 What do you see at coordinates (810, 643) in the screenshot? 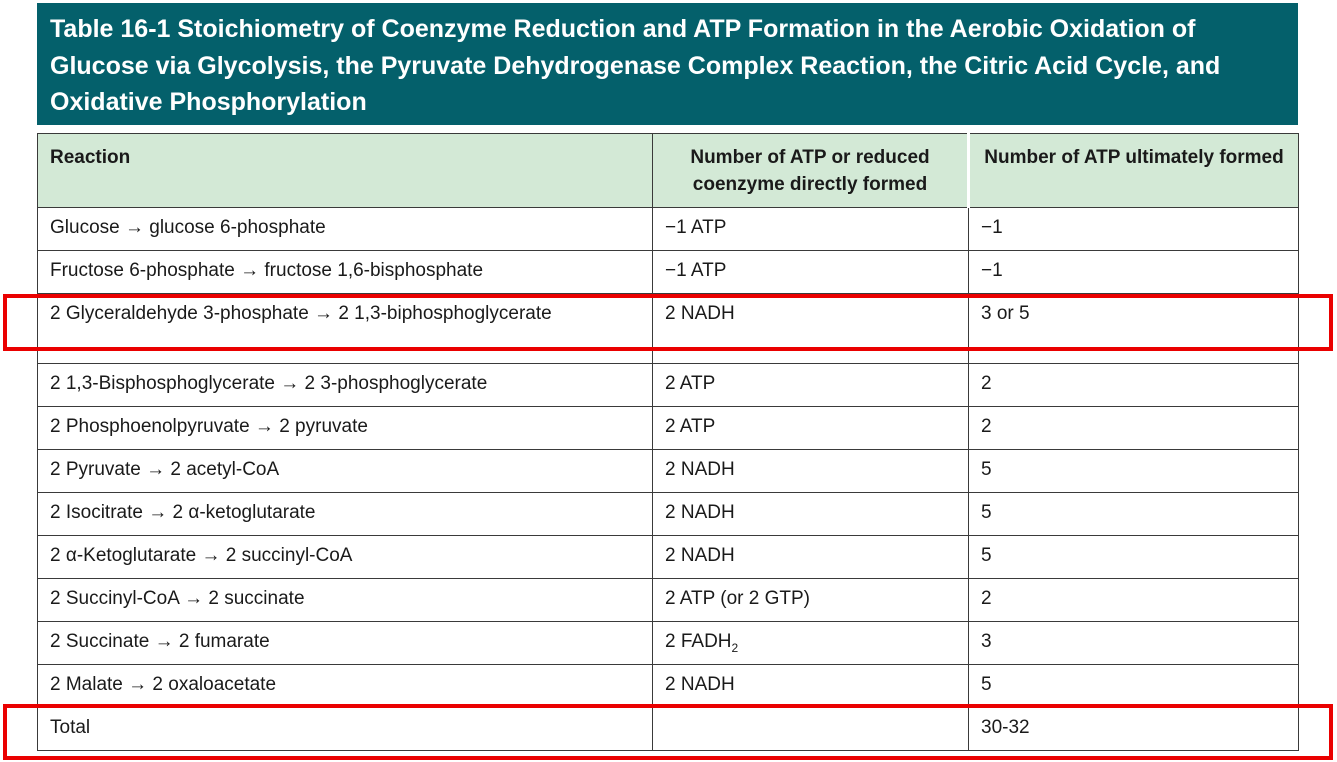
I see `direct-cell: 2 FADH2` at bounding box center [810, 643].